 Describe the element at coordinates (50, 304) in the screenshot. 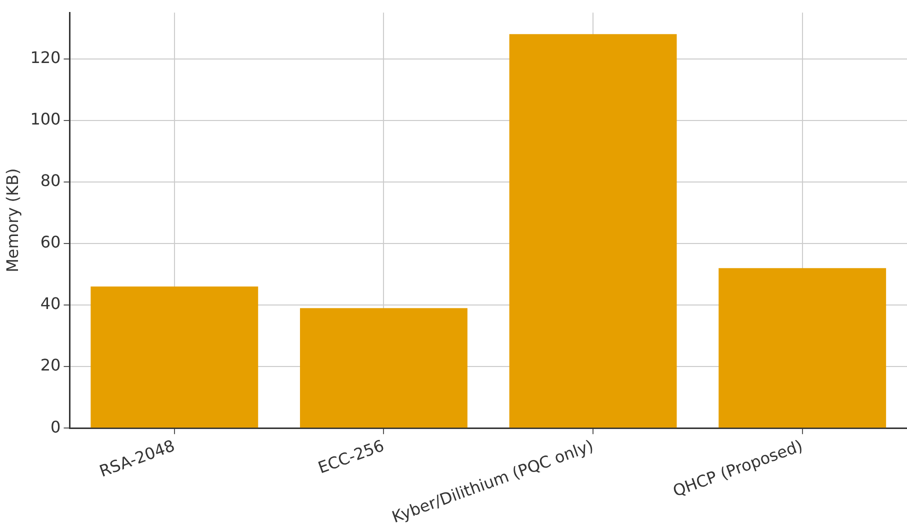

I see `y-tick-label: 40` at that location.